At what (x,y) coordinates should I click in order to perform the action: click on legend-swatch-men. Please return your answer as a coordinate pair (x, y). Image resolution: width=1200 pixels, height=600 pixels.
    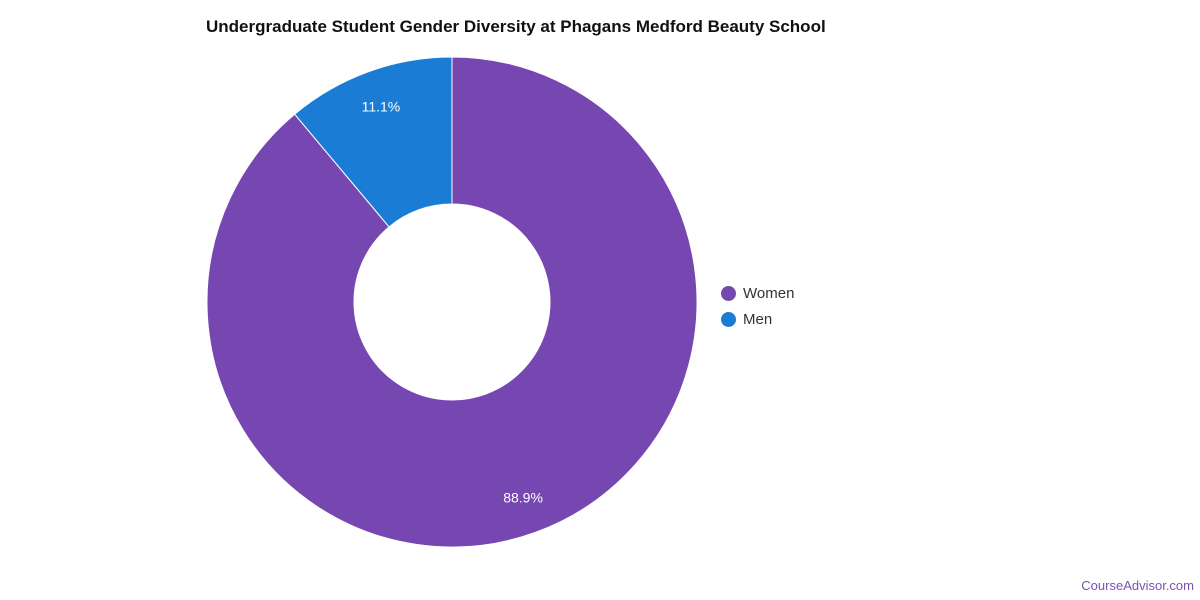
    Looking at the image, I should click on (728, 319).